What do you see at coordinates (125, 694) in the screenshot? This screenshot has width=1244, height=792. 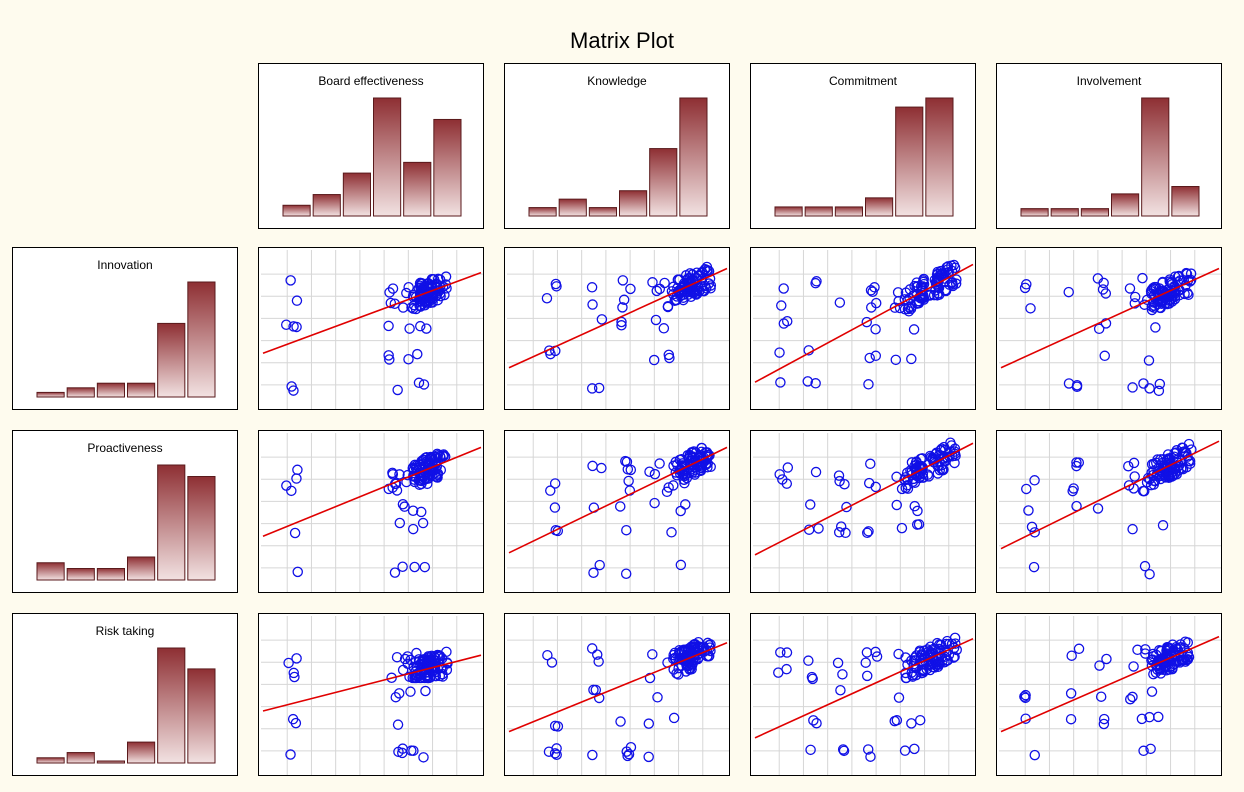 I see `histogram-risk-taking: Risk taking` at bounding box center [125, 694].